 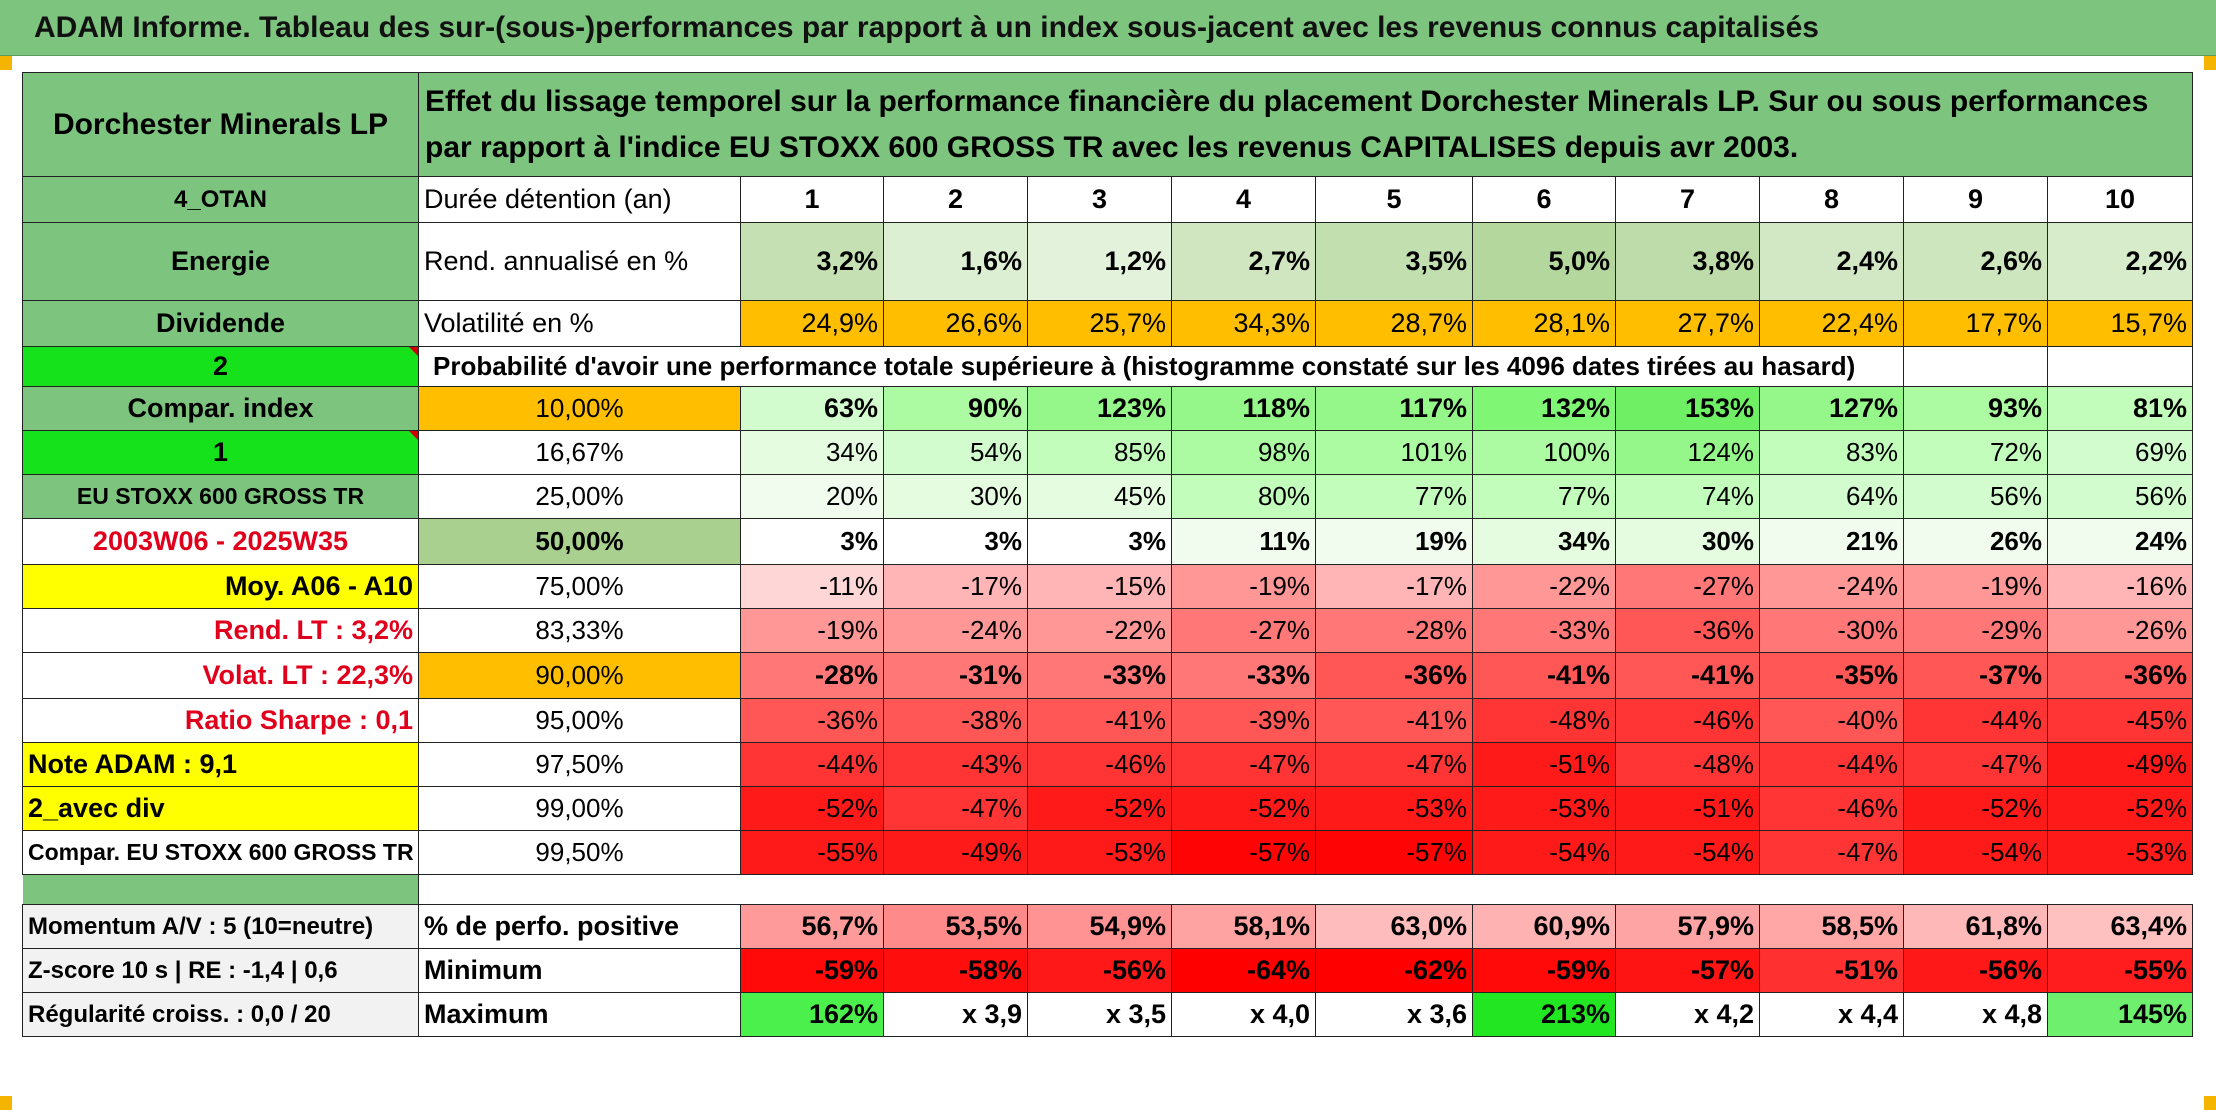 I want to click on maximum-value: 162%, so click(x=812, y=1014).